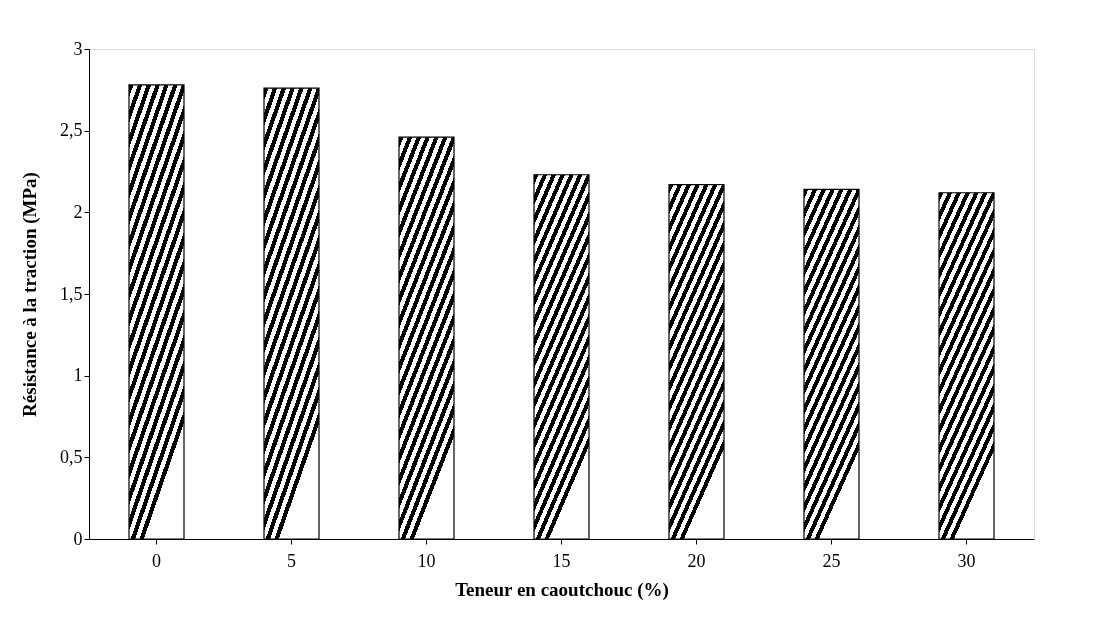 The height and width of the screenshot is (643, 1096). Describe the element at coordinates (561, 560) in the screenshot. I see `x-tick-label: 15` at that location.